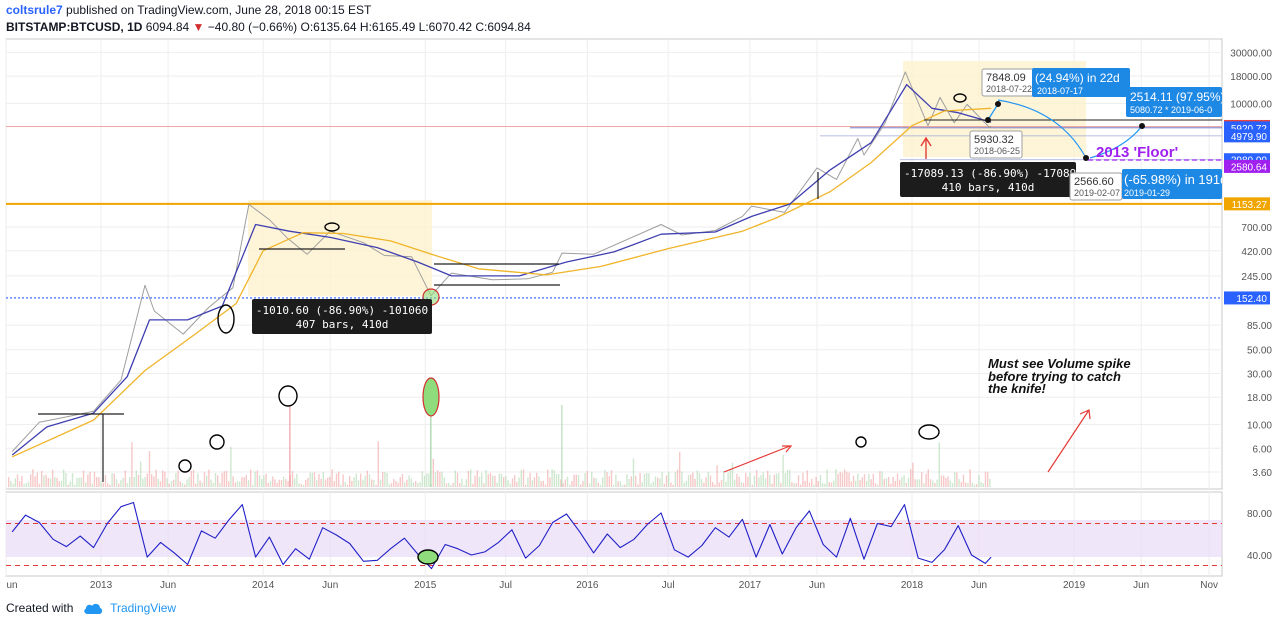 This screenshot has width=1280, height=624. I want to click on y-tick-label: 18000.00, so click(1251, 77).